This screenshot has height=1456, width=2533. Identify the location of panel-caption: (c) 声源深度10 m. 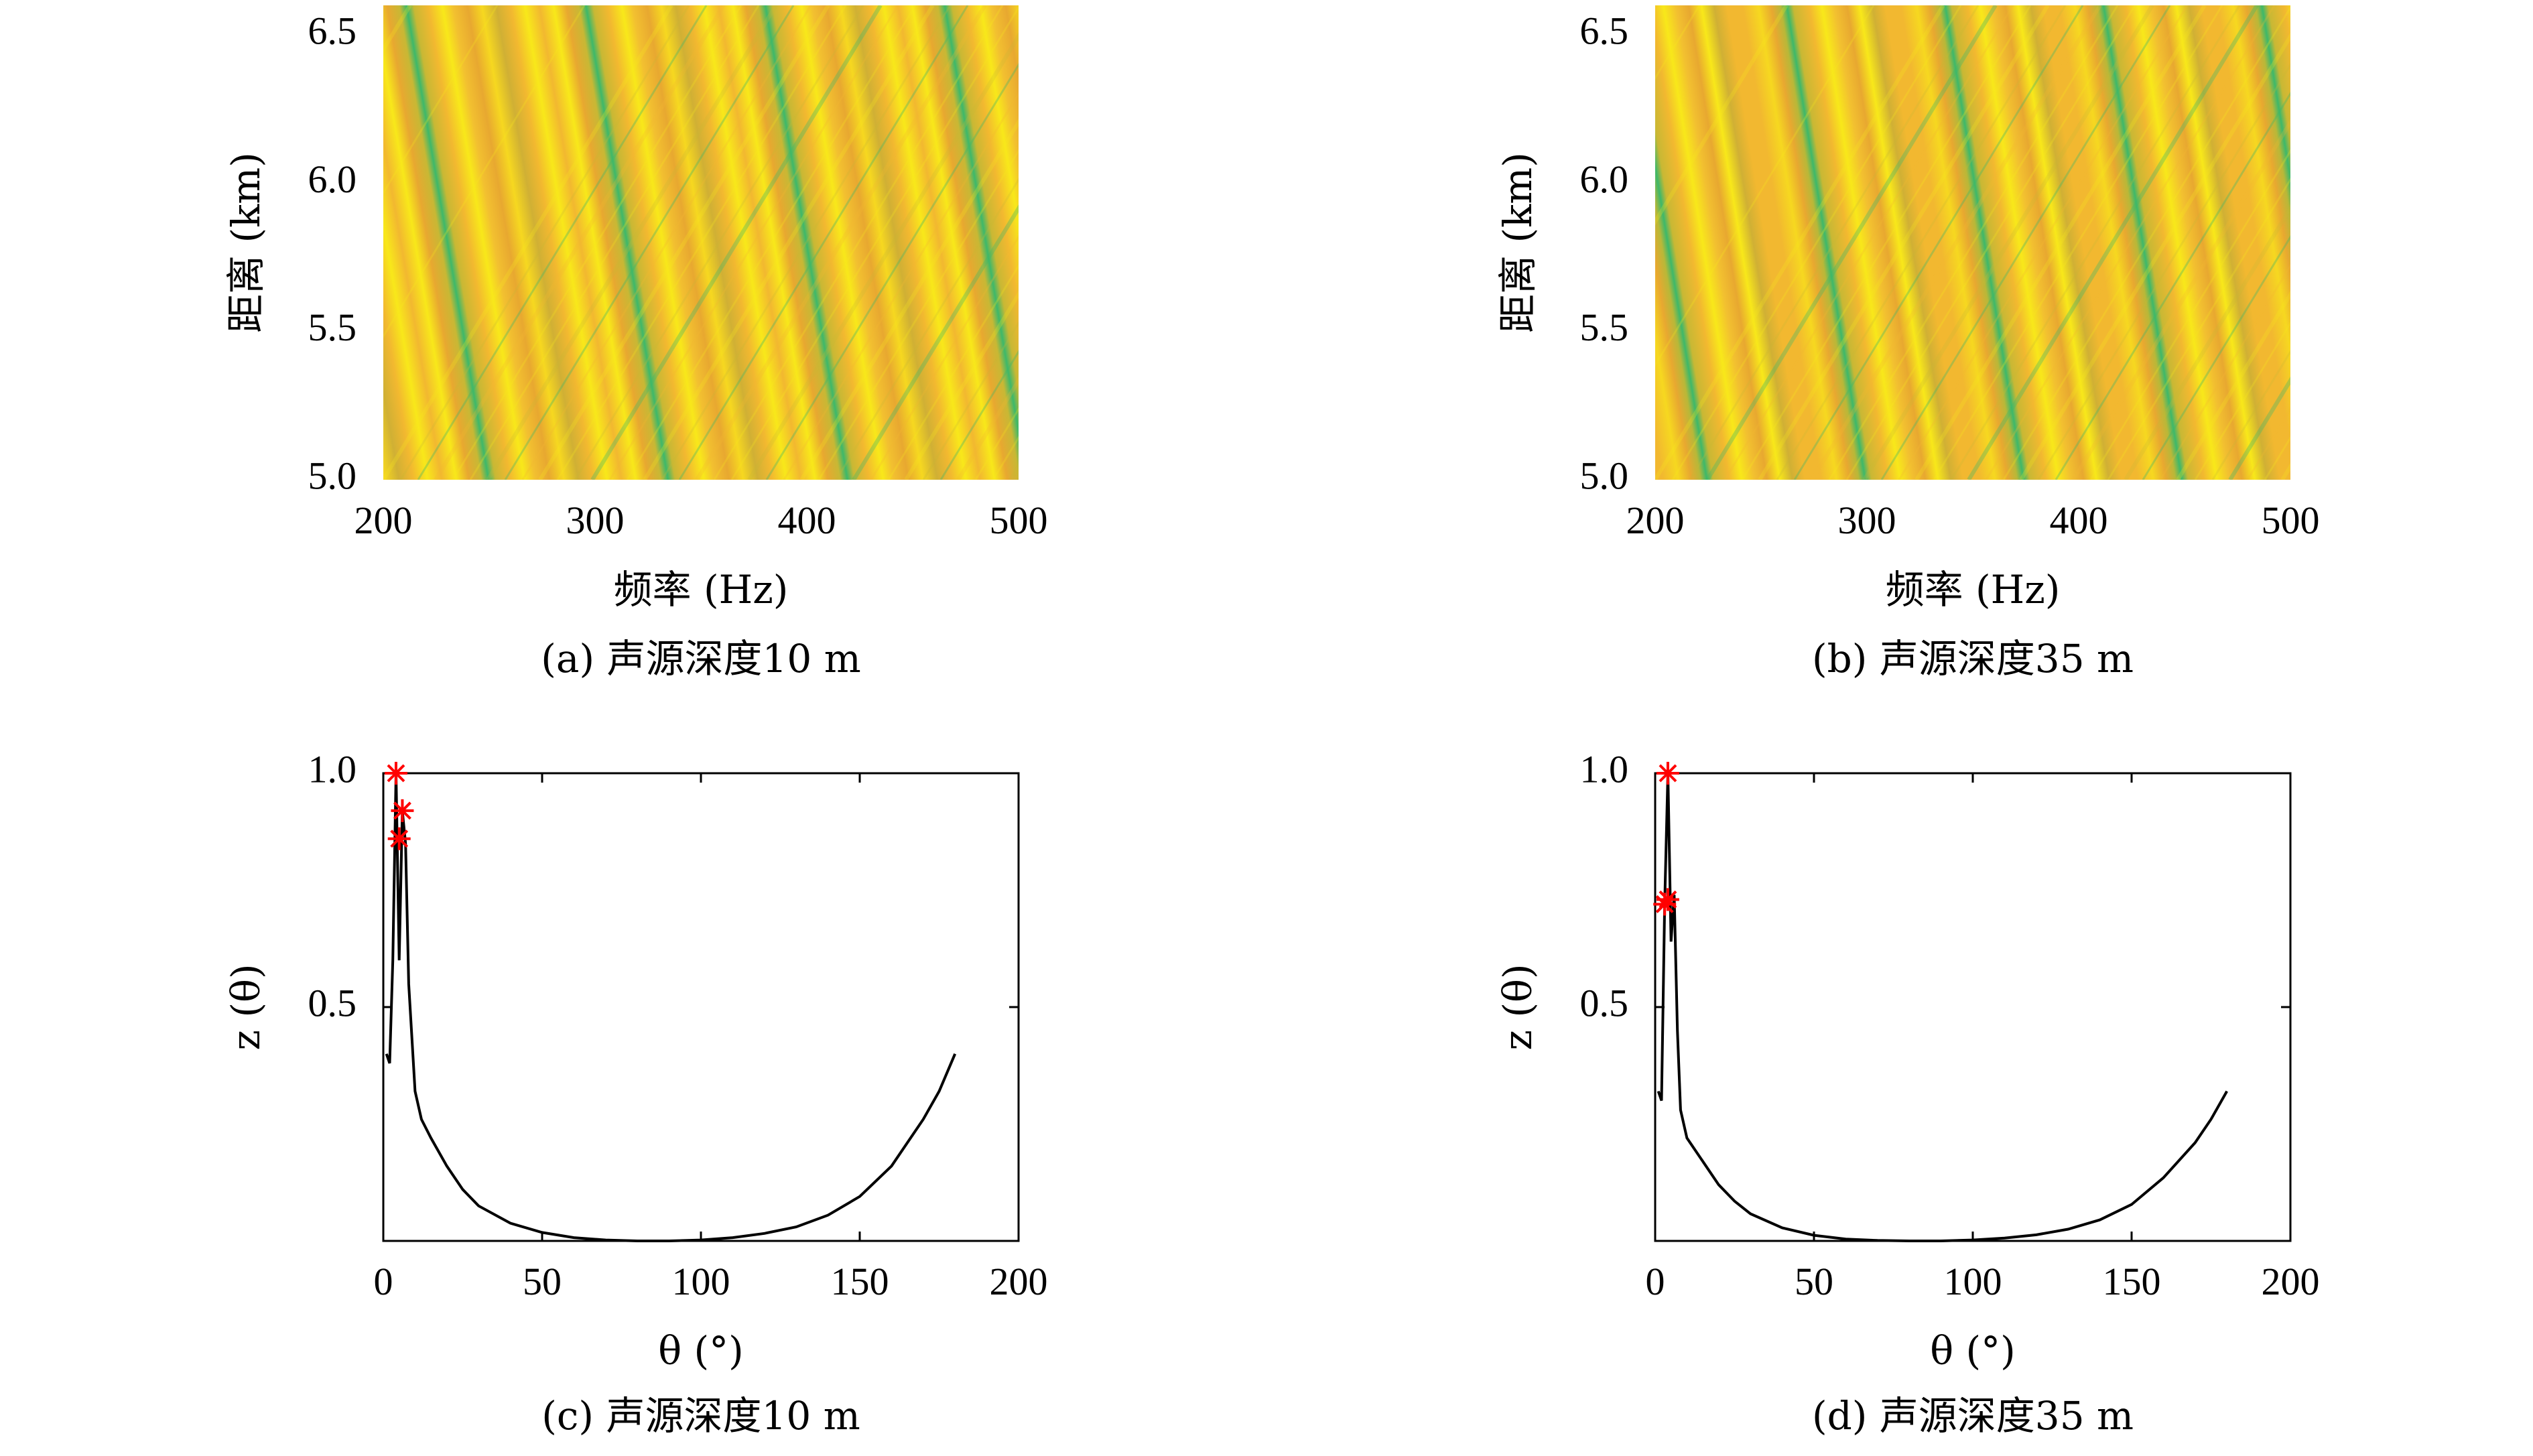
(700, 1416).